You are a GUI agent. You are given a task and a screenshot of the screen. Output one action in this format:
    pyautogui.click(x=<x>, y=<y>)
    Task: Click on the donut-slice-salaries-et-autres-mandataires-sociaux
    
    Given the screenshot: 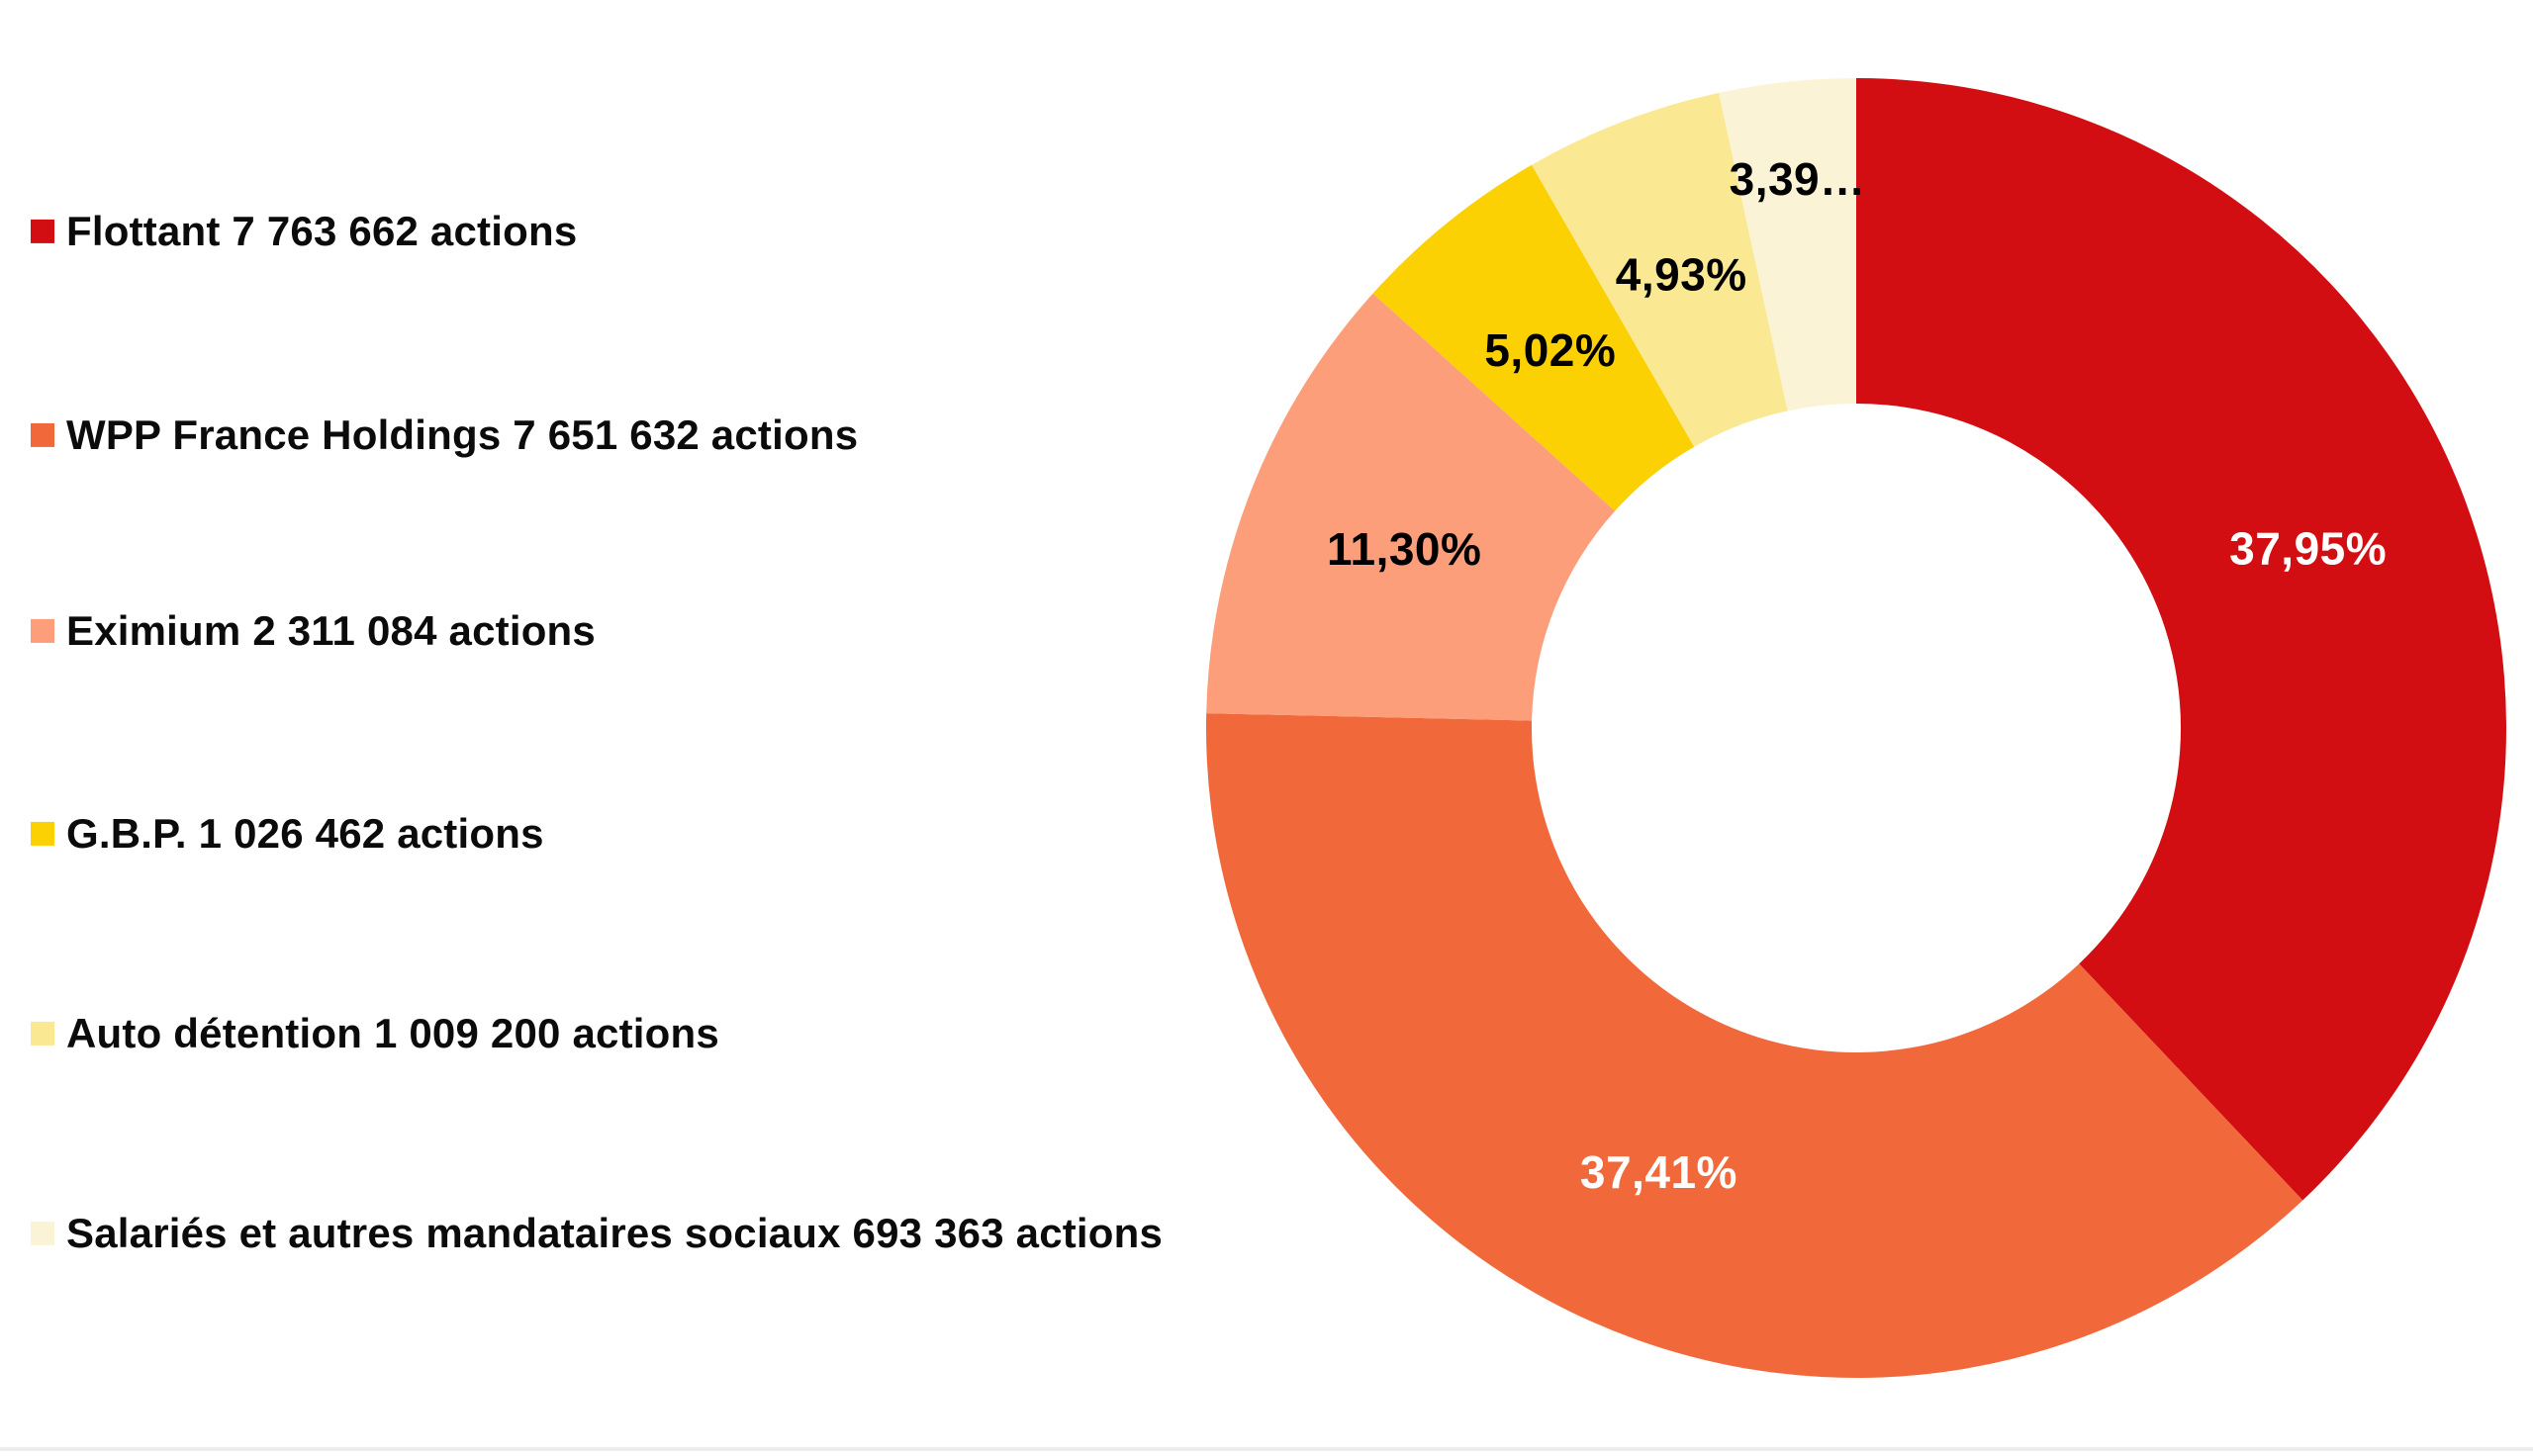 What is the action you would take?
    pyautogui.click(x=1788, y=244)
    